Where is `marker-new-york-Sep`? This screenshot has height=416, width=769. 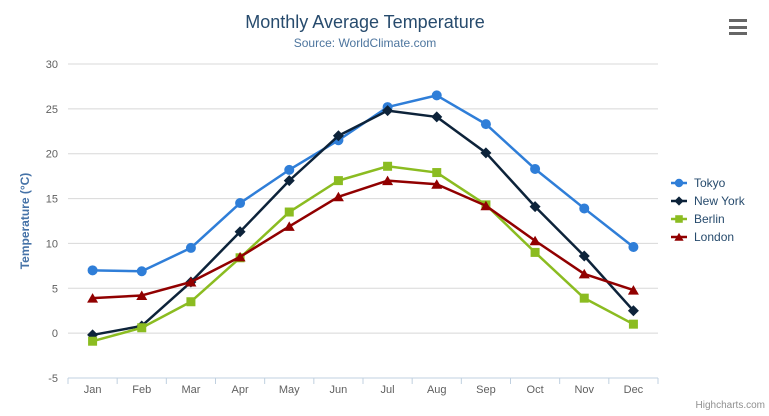
marker-new-york-Sep is located at coordinates (486, 153).